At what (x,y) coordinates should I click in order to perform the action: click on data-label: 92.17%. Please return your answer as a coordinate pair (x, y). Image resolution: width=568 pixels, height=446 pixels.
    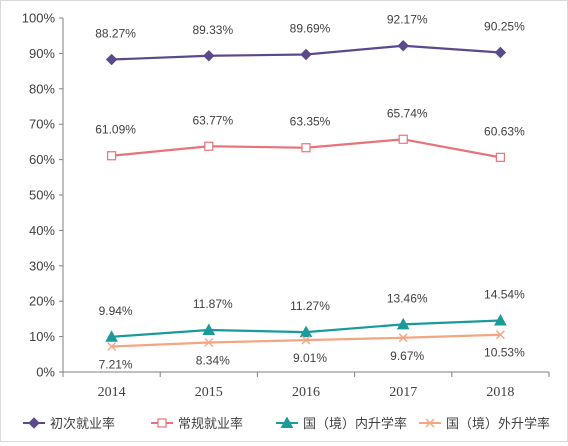
    Looking at the image, I should click on (407, 20).